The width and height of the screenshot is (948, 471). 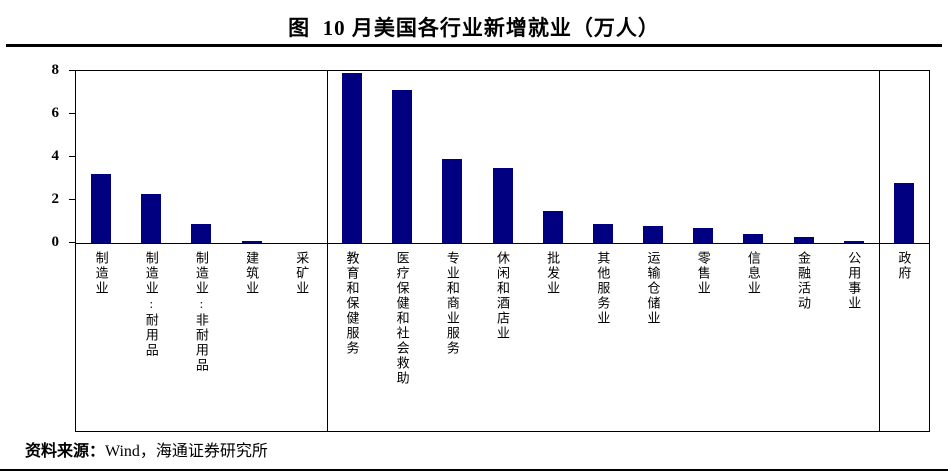 What do you see at coordinates (302, 273) in the screenshot?
I see `category-label-text: 采矿业` at bounding box center [302, 273].